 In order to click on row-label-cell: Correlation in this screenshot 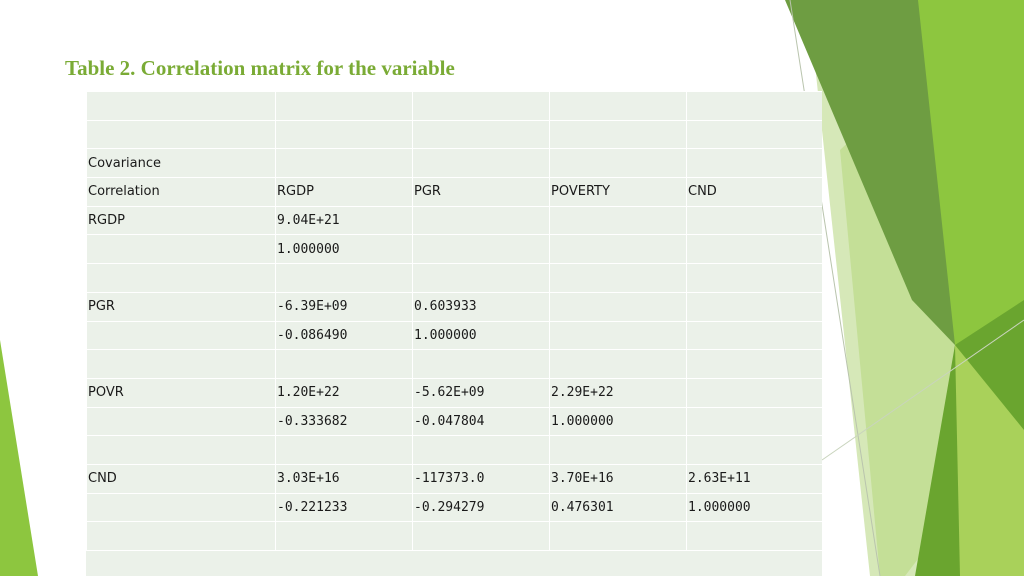, I will do `click(181, 192)`.